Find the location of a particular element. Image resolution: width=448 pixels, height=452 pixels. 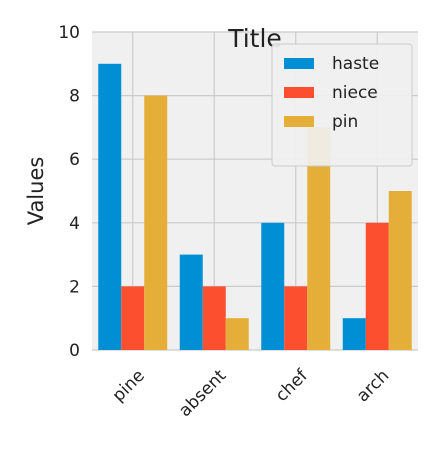

legend-label-haste: haste is located at coordinates (355, 64).